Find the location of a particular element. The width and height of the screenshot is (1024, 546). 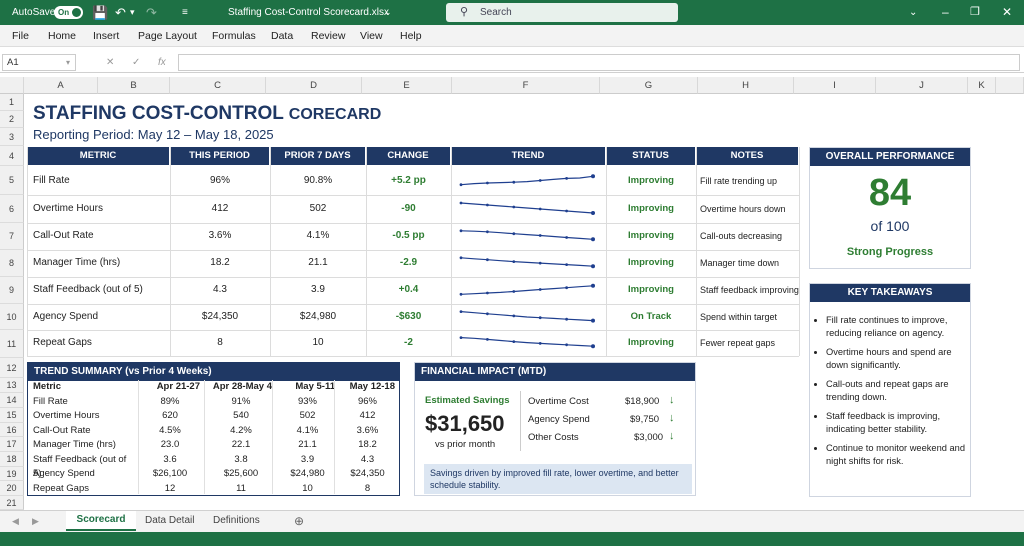

add-sheet-icon: ⊕ is located at coordinates (299, 521).